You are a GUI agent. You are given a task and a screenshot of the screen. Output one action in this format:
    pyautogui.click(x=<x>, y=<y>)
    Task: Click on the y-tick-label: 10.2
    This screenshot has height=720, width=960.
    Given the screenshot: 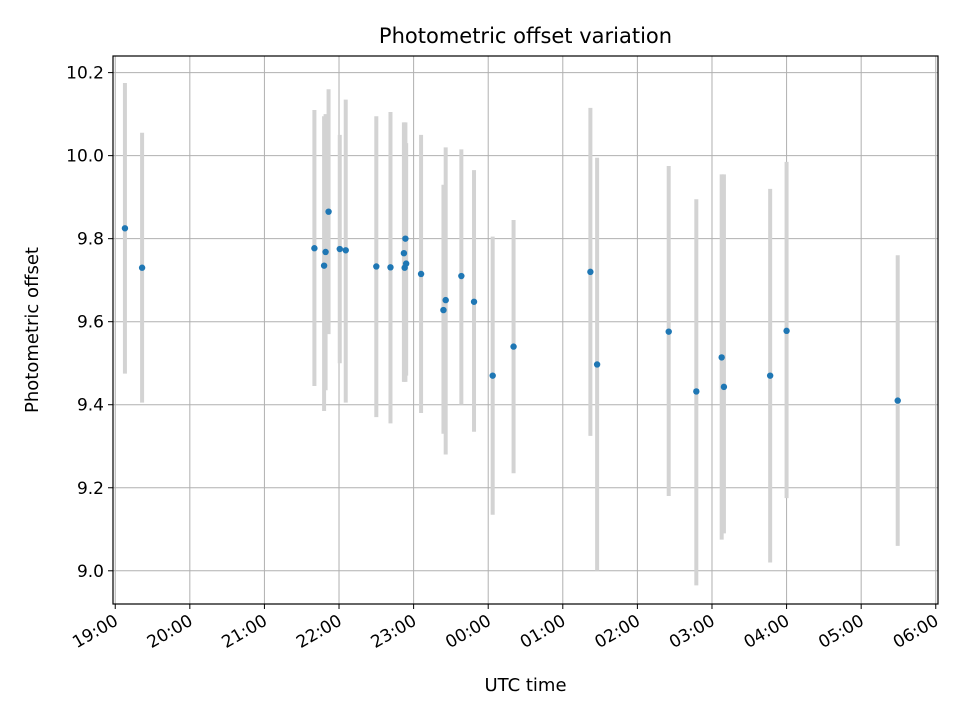 What is the action you would take?
    pyautogui.click(x=85, y=74)
    